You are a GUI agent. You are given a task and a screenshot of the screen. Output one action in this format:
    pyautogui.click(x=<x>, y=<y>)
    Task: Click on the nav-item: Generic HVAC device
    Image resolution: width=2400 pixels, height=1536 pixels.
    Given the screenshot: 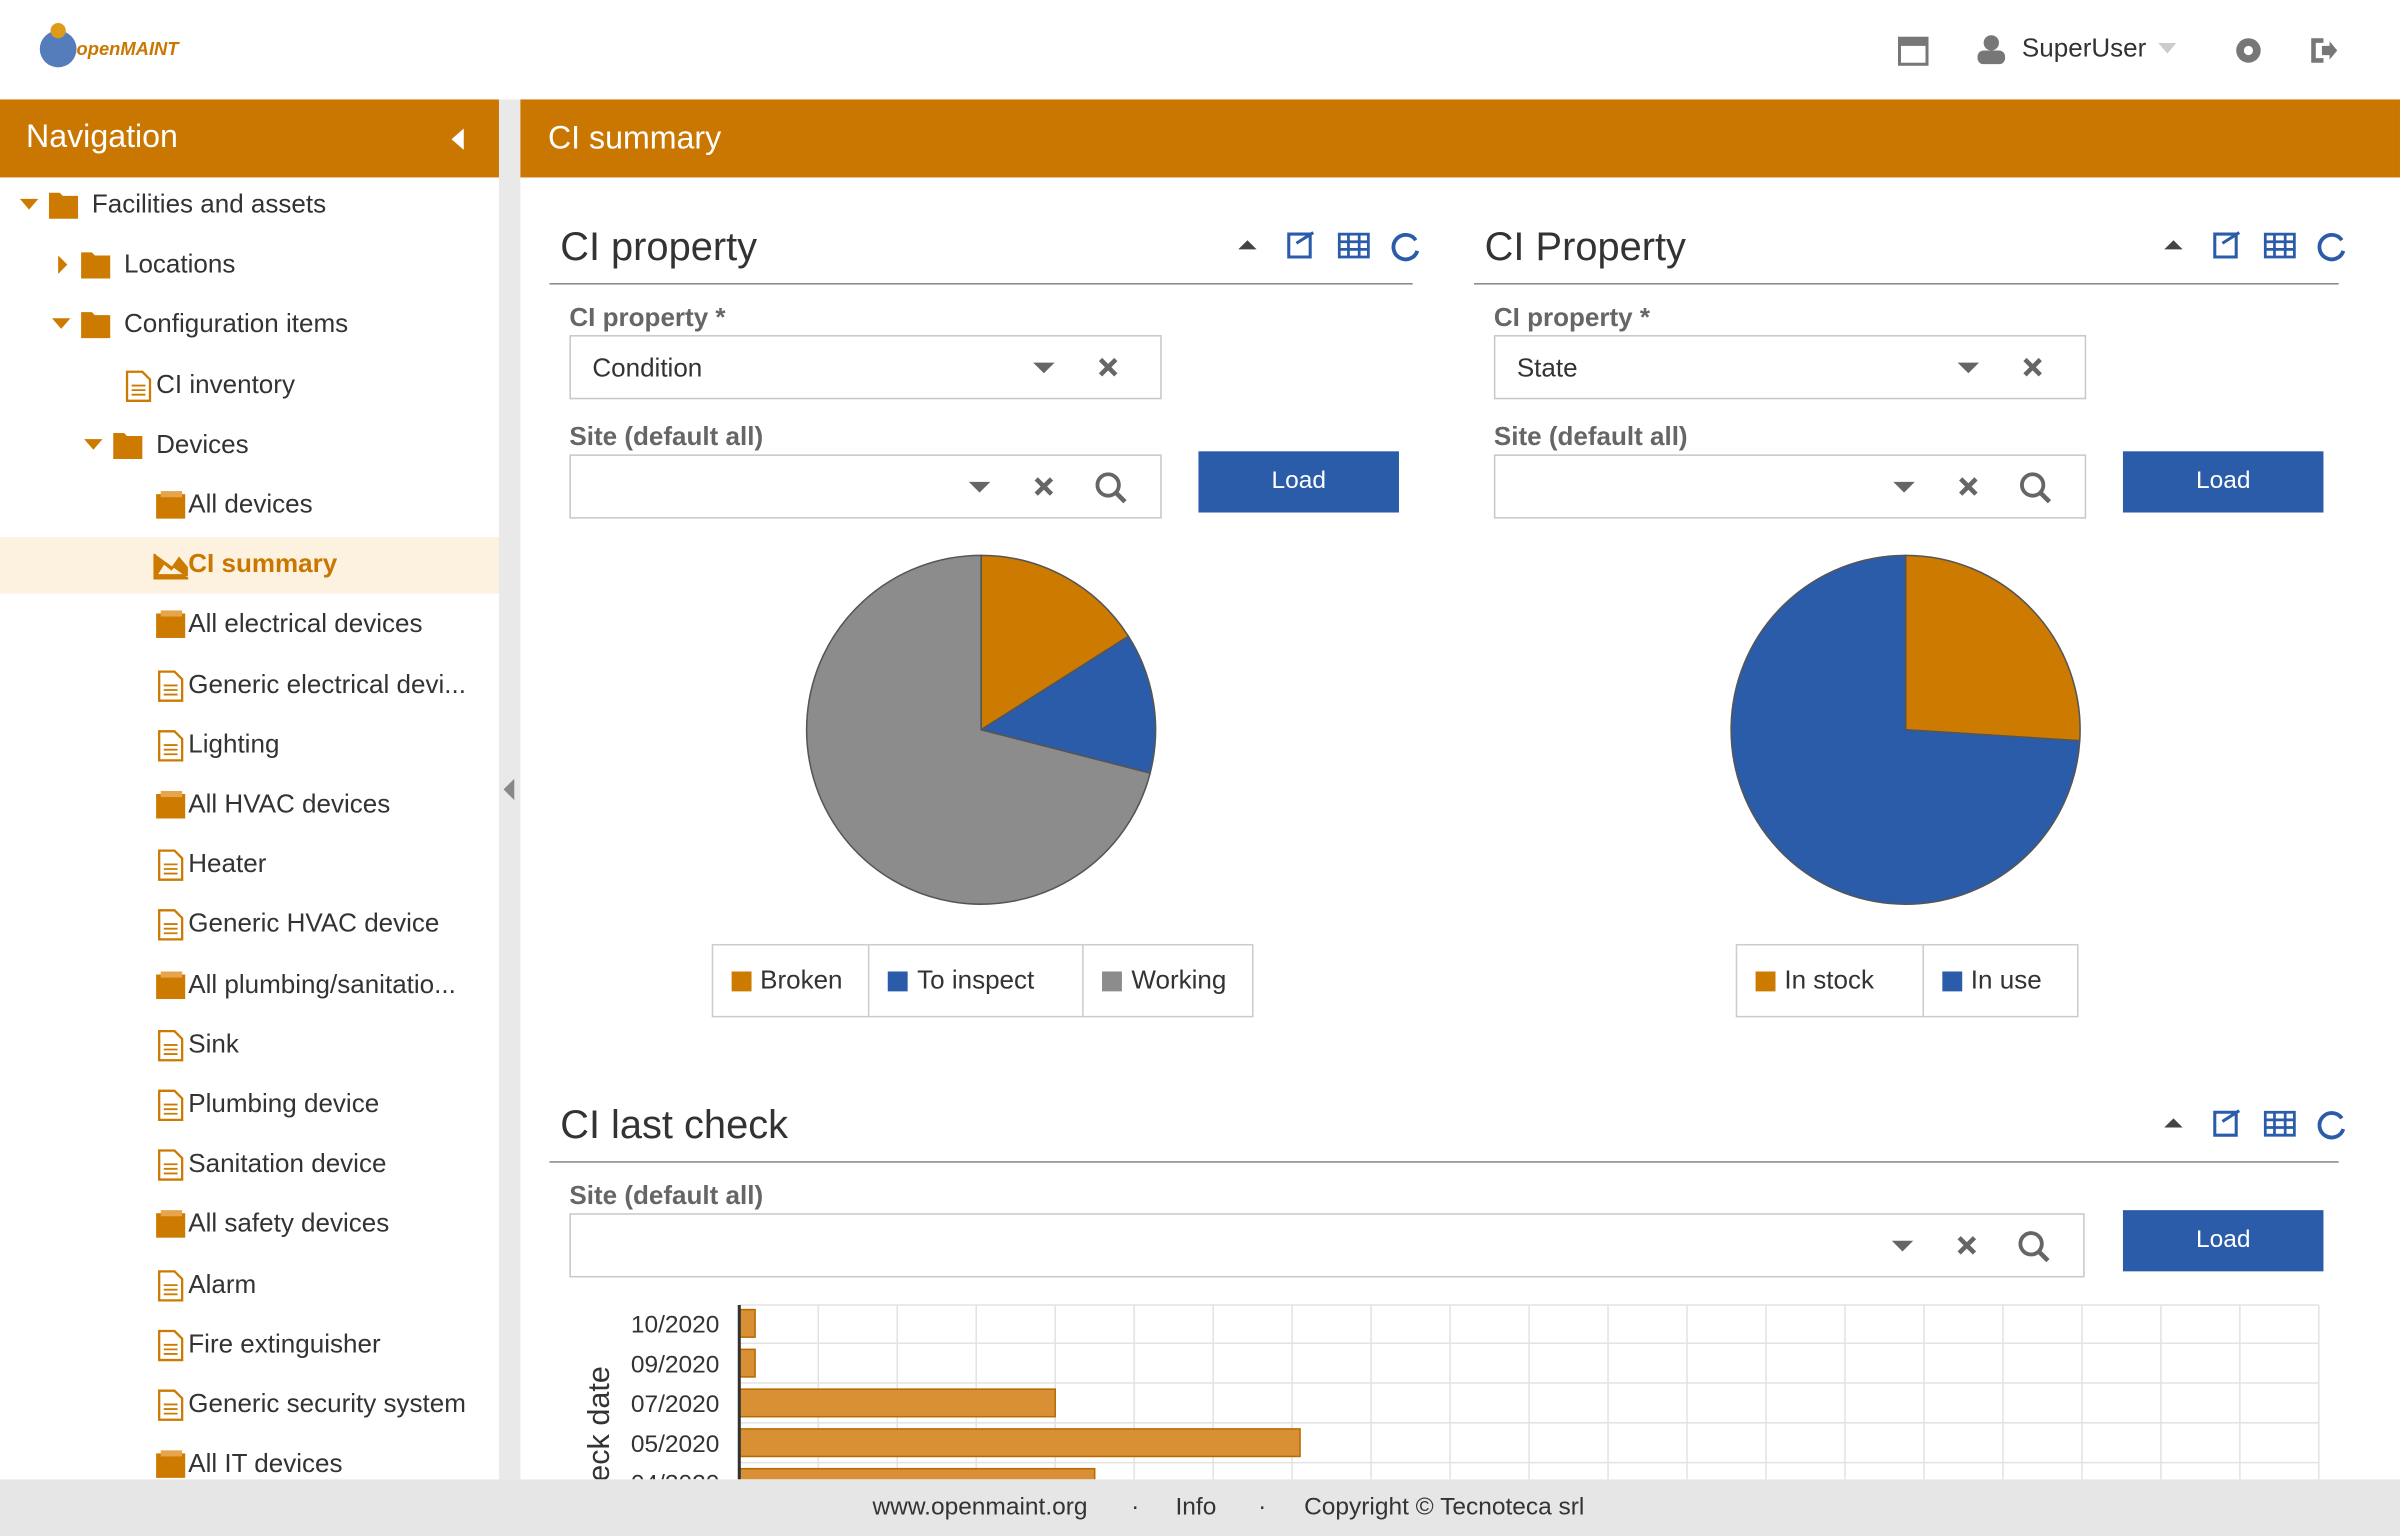 What is the action you would take?
    pyautogui.click(x=249, y=925)
    